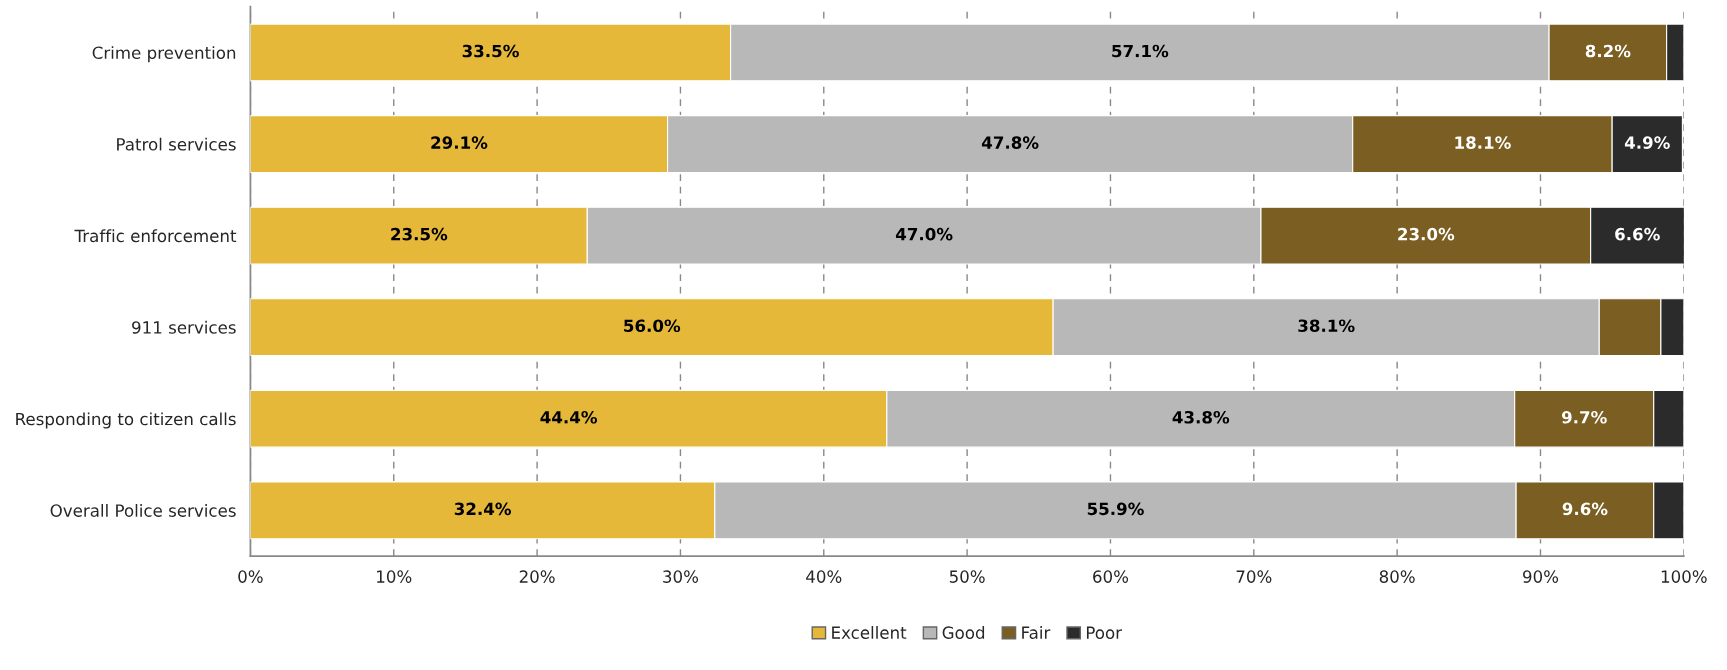 Image resolution: width=1727 pixels, height=670 pixels. I want to click on legend-label: Fair, so click(1036, 632).